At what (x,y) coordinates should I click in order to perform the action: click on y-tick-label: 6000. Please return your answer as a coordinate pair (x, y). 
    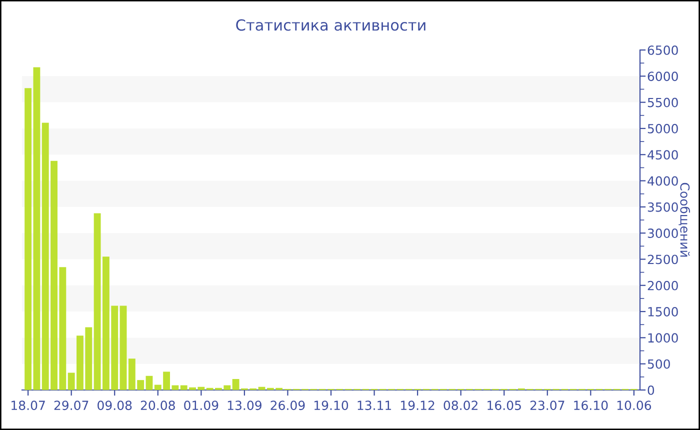
    Looking at the image, I should click on (663, 77).